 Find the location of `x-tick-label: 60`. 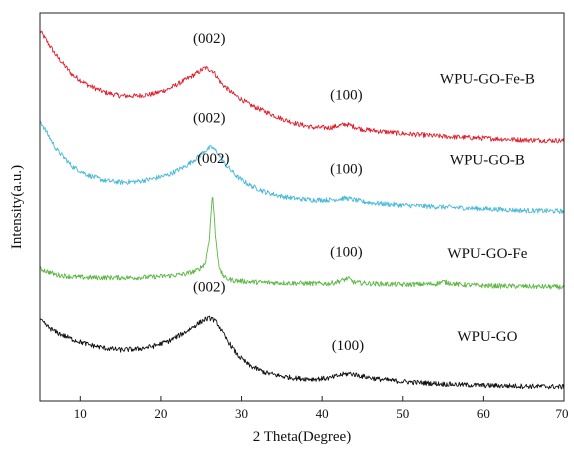

x-tick-label: 60 is located at coordinates (483, 413).